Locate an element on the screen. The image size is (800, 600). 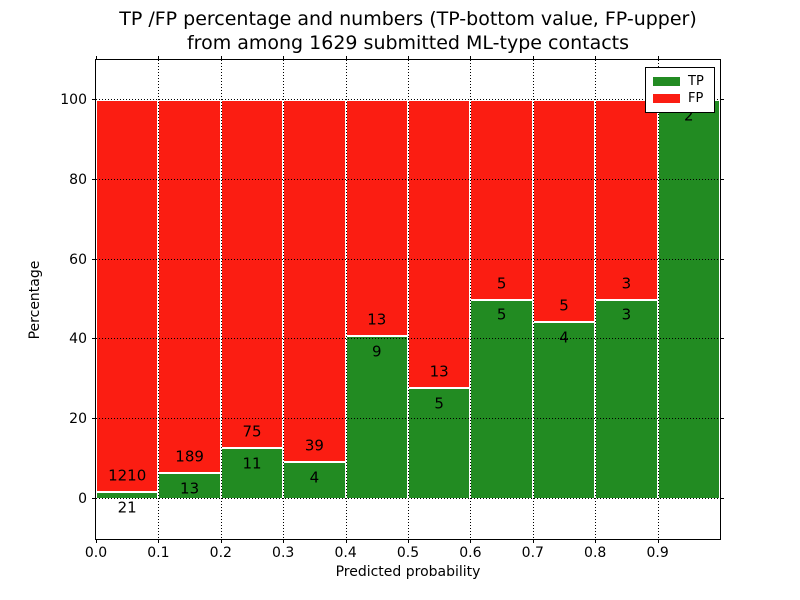
y-axis-label: Percentage is located at coordinates (35, 300).